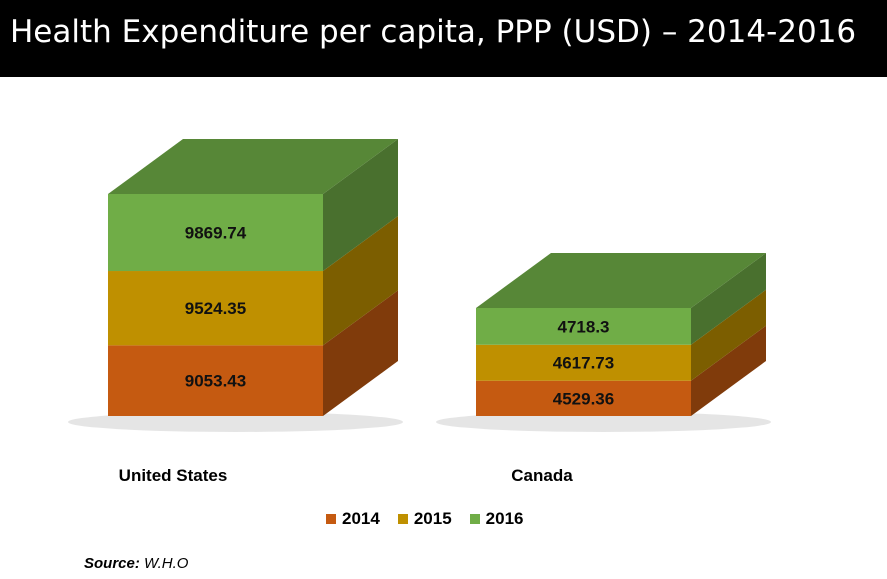 Image resolution: width=887 pixels, height=579 pixels. I want to click on bar-side-canada-2015, so click(728, 335).